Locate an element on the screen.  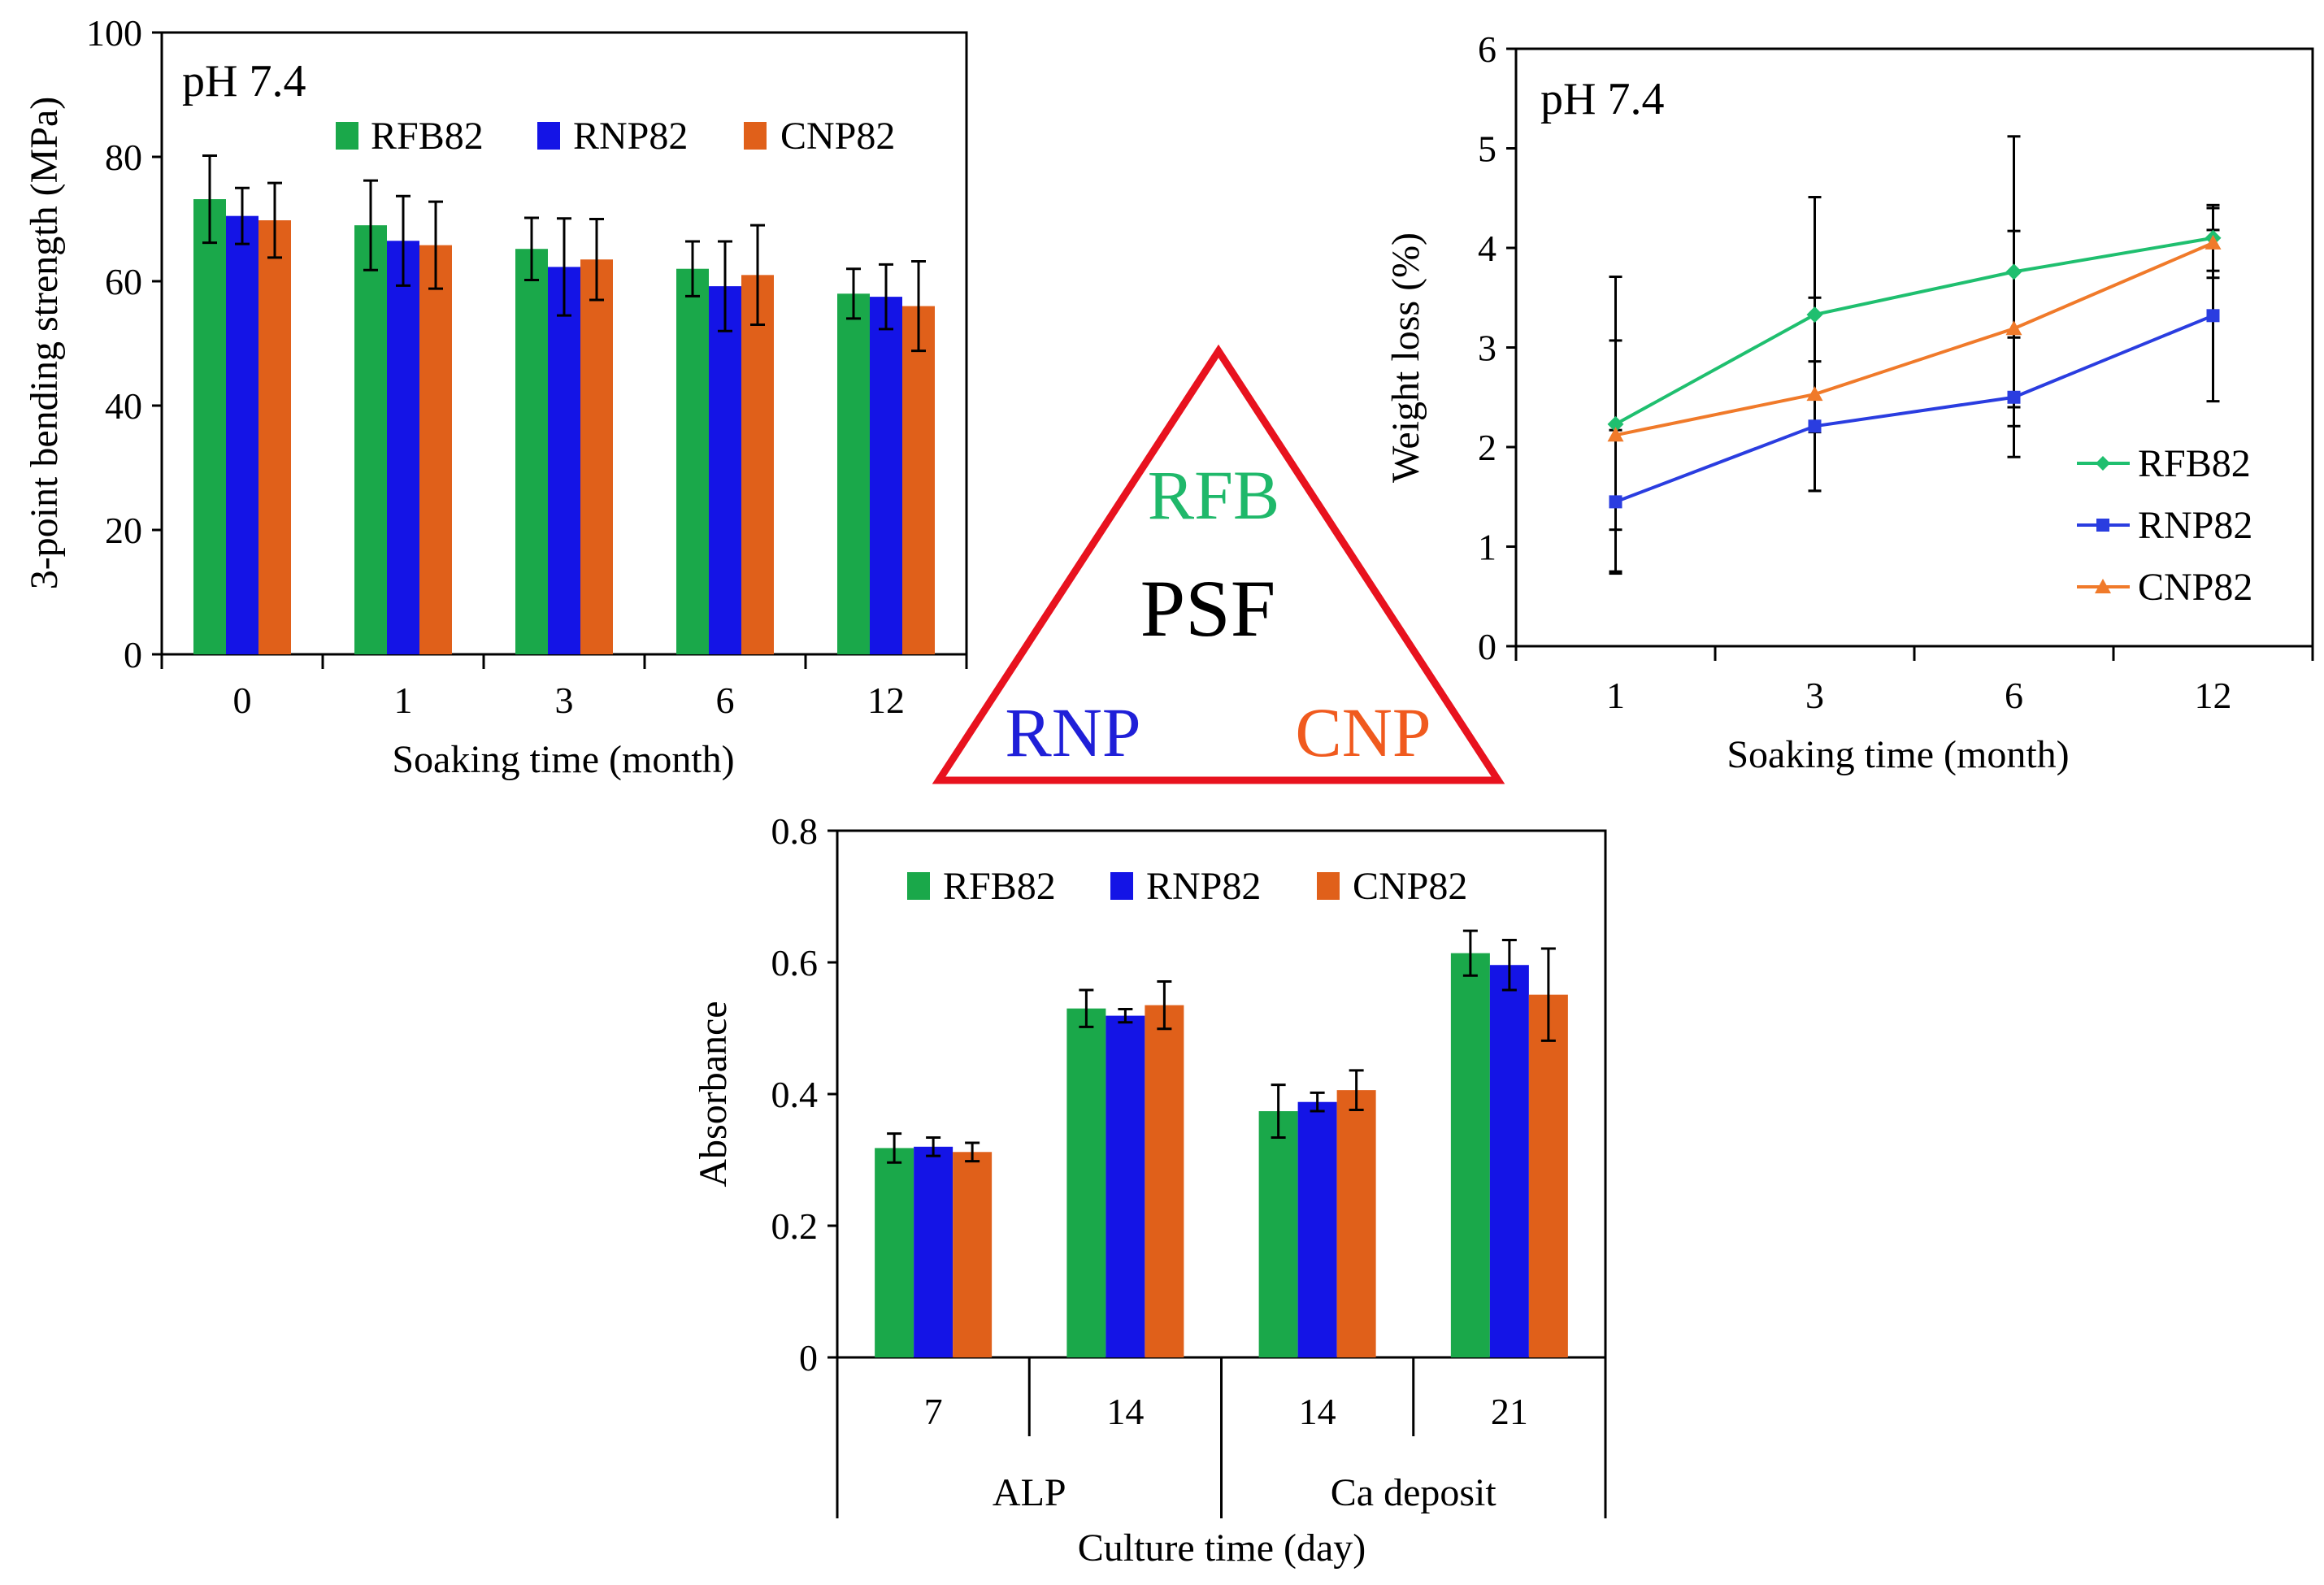
x-tick-label: 21 is located at coordinates (1509, 1411).